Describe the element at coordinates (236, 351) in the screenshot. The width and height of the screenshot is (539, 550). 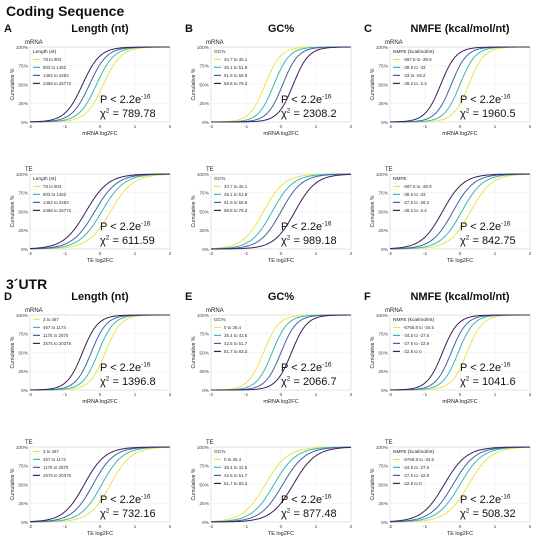
I see `legend-label-4: 51.7 to 83.3` at that location.